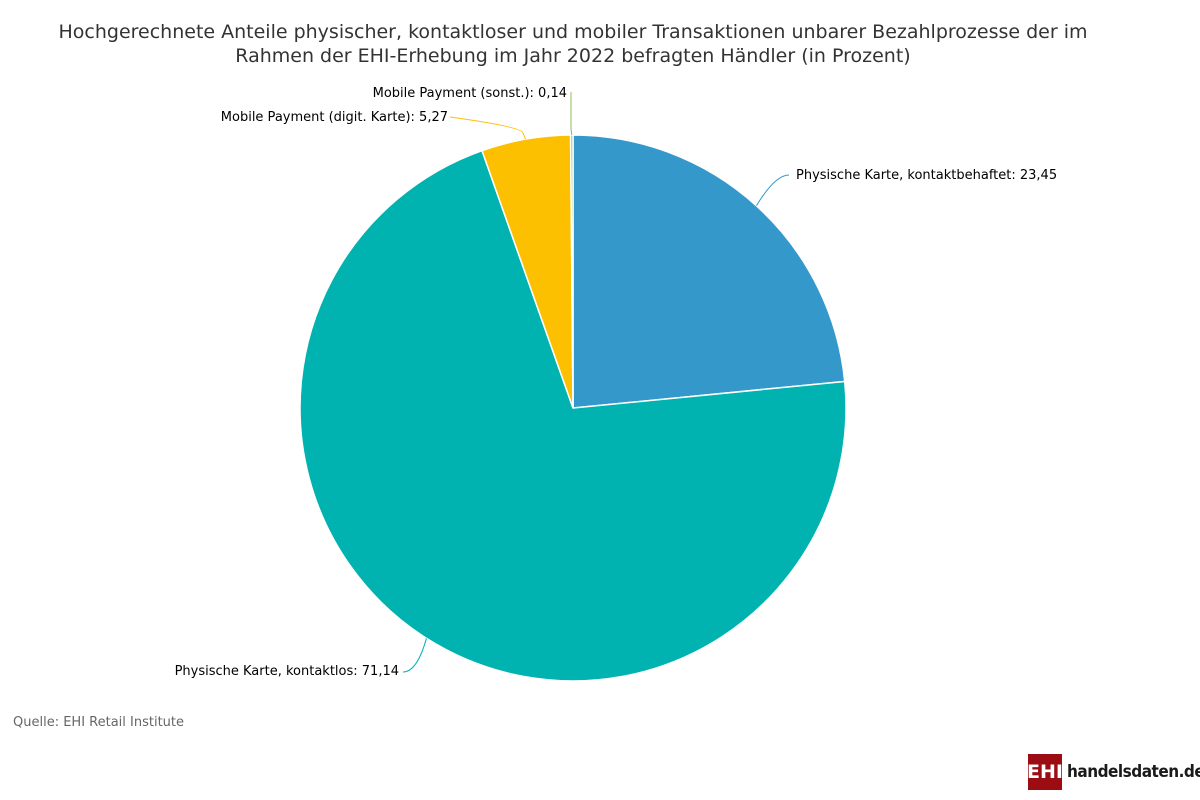 The height and width of the screenshot is (800, 1200). Describe the element at coordinates (470, 93) in the screenshot. I see `slice-data-label: Mobile Payment (sonst.): 0,14` at that location.